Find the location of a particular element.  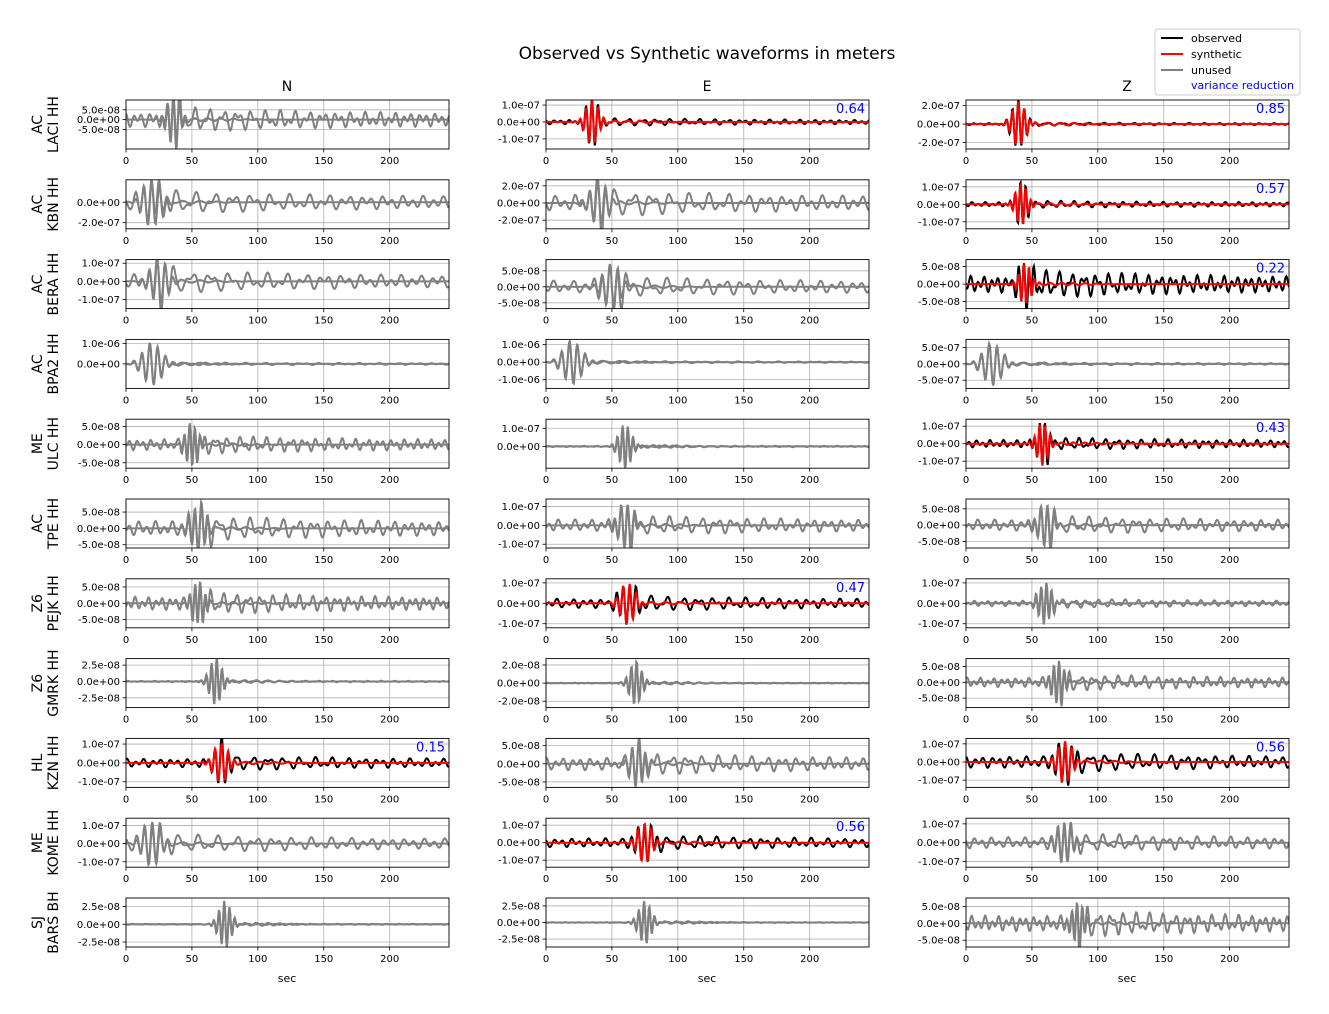

y-tick-label: 2.0e-08 is located at coordinates (521, 665).